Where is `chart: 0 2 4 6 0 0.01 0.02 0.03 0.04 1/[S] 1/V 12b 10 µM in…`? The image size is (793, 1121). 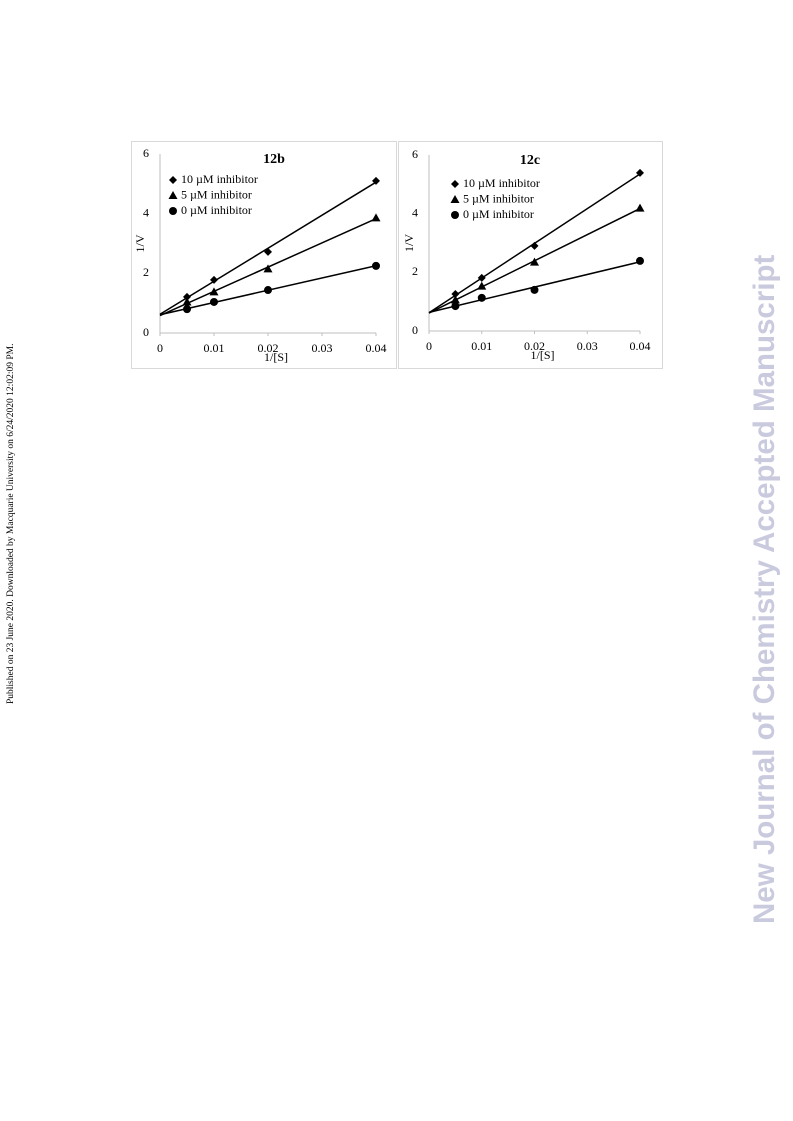
chart: 0 2 4 6 0 0.01 0.02 0.03 0.04 1/[S] 1/V 12b 10 µM in… is located at coordinates (264, 255).